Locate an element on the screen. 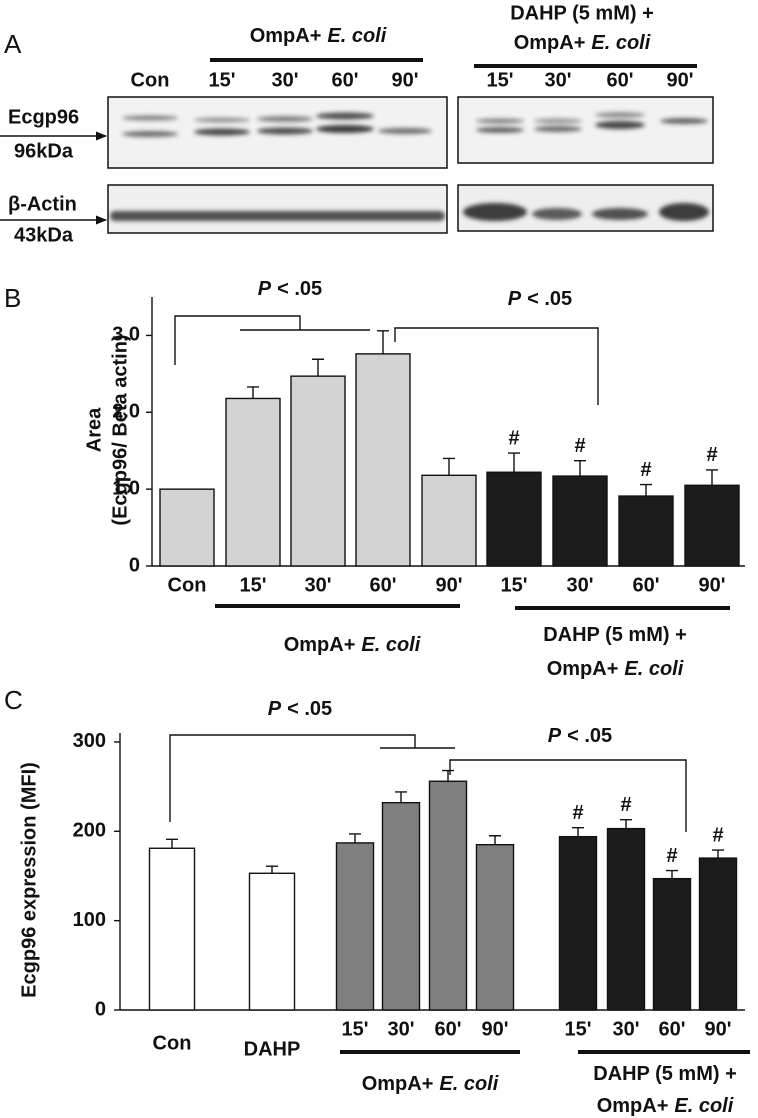  bands is located at coordinates (409, 166).